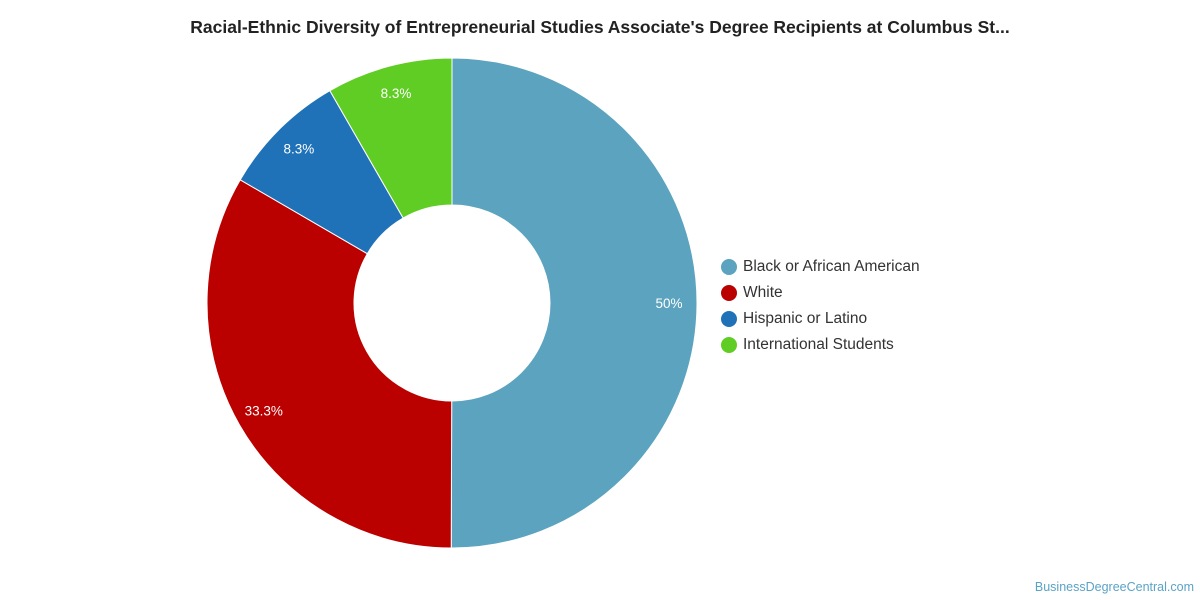 The image size is (1200, 600). I want to click on data-label: 33.3%, so click(264, 410).